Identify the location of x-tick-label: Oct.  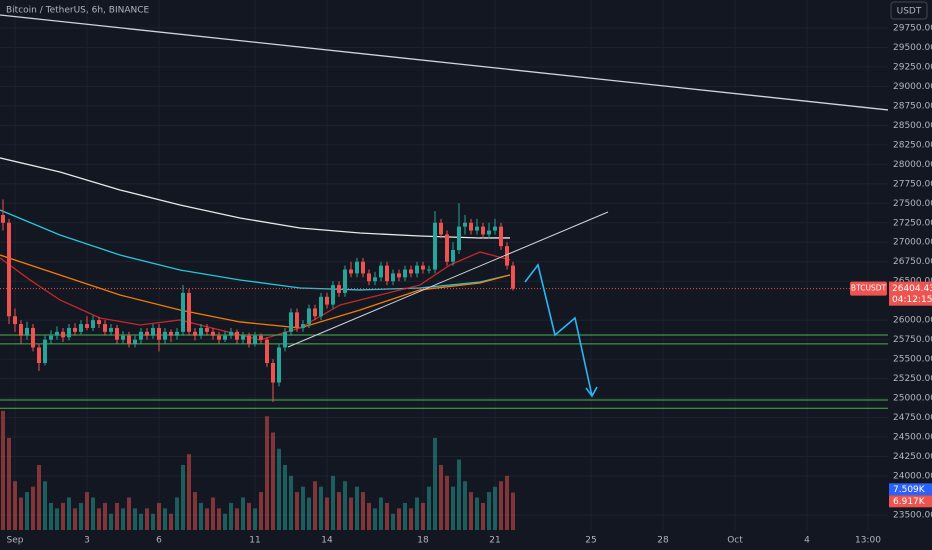
(735, 541).